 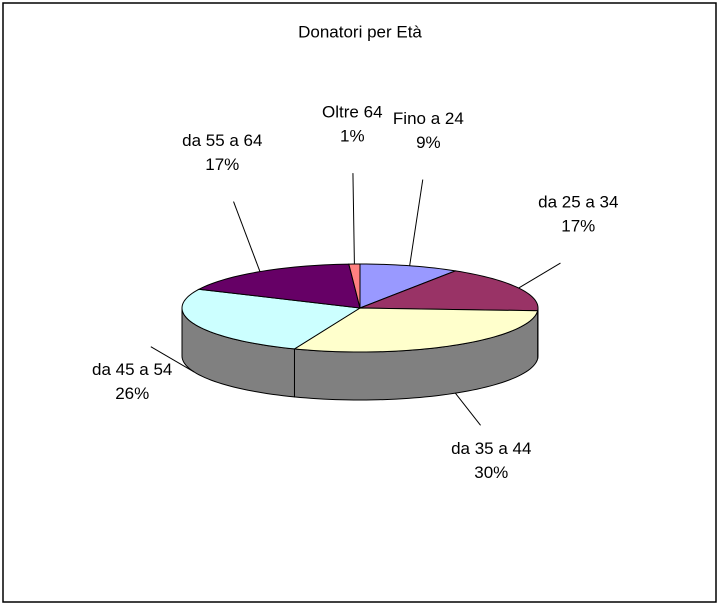 What do you see at coordinates (132, 393) in the screenshot?
I see `slice-value-label: 26%` at bounding box center [132, 393].